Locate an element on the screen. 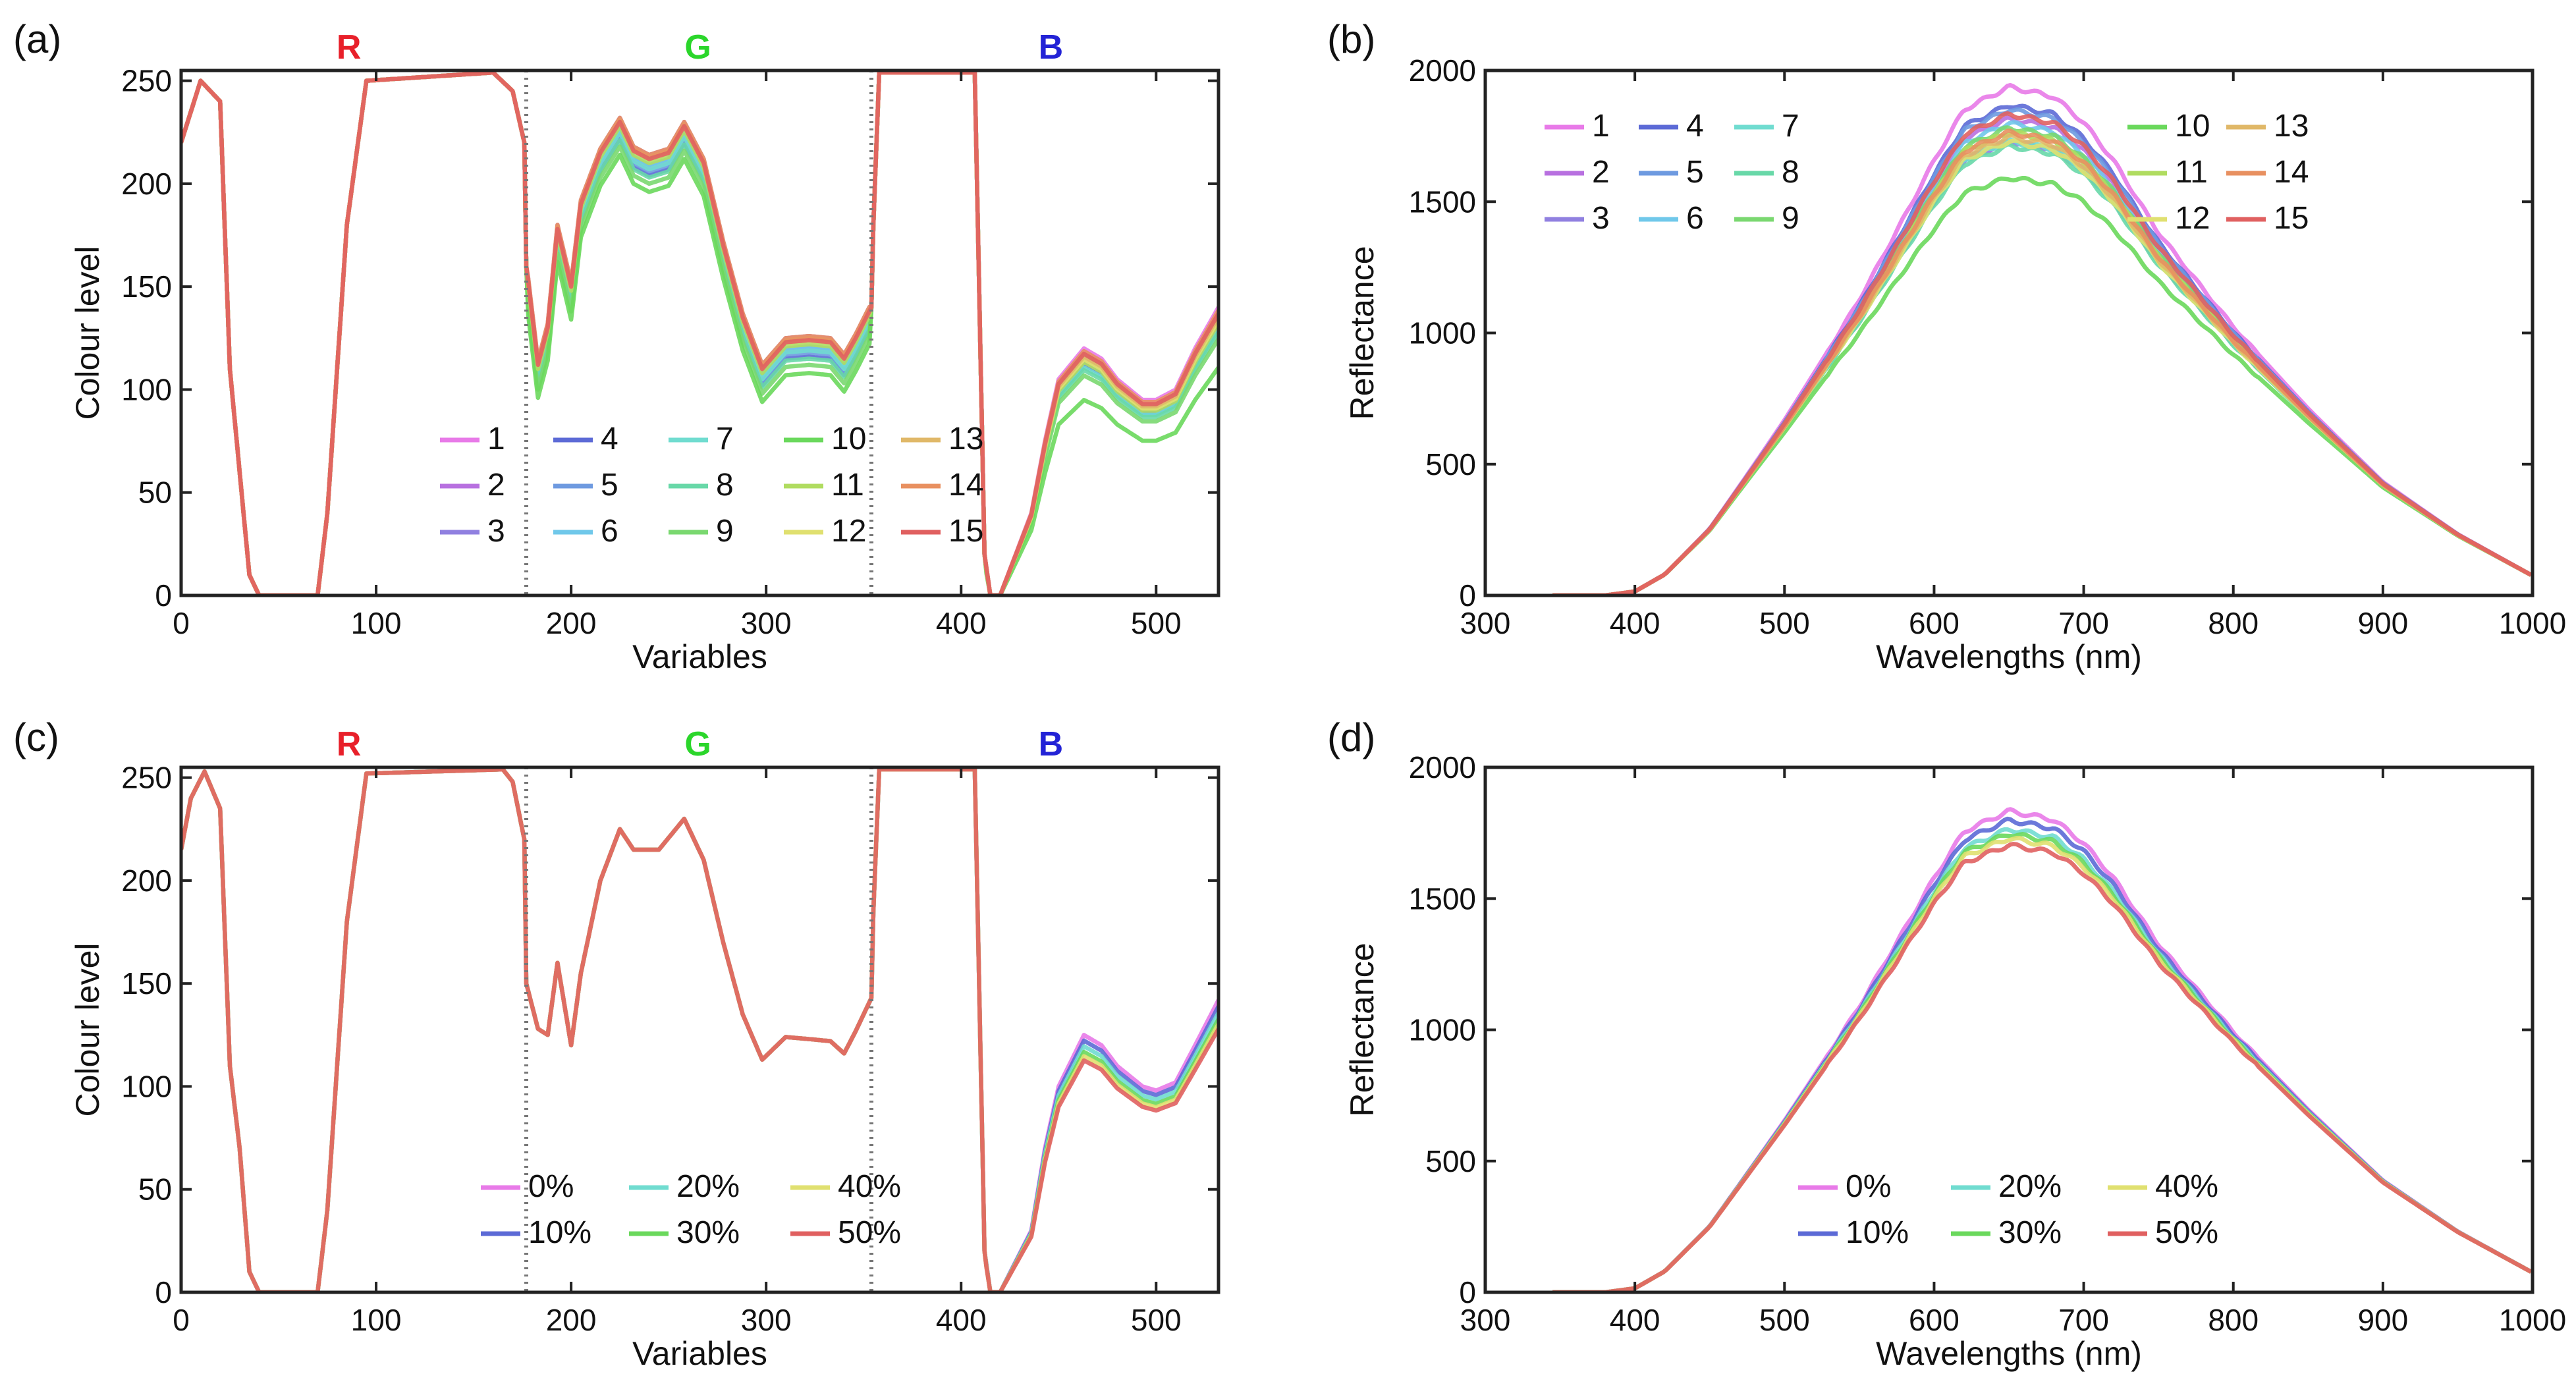 This screenshot has width=2576, height=1399. panel-tag: (c) is located at coordinates (36, 737).